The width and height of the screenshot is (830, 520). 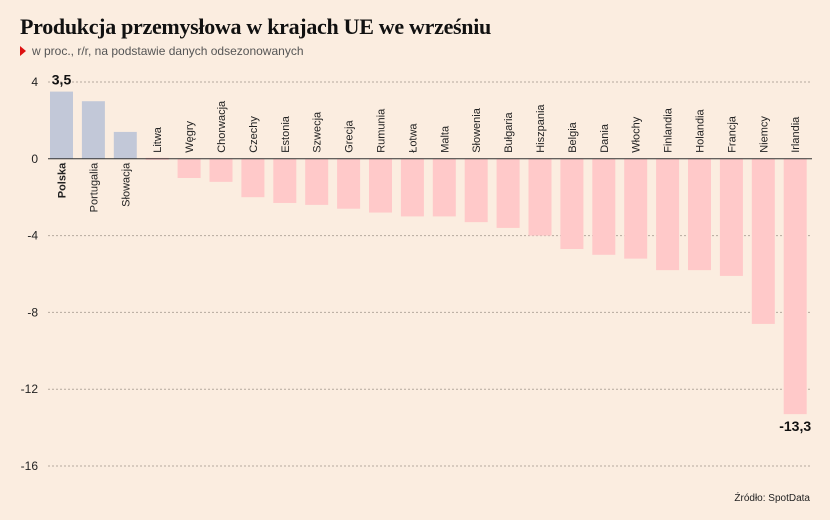 What do you see at coordinates (509, 132) in the screenshot?
I see `category-label: Bułgaria` at bounding box center [509, 132].